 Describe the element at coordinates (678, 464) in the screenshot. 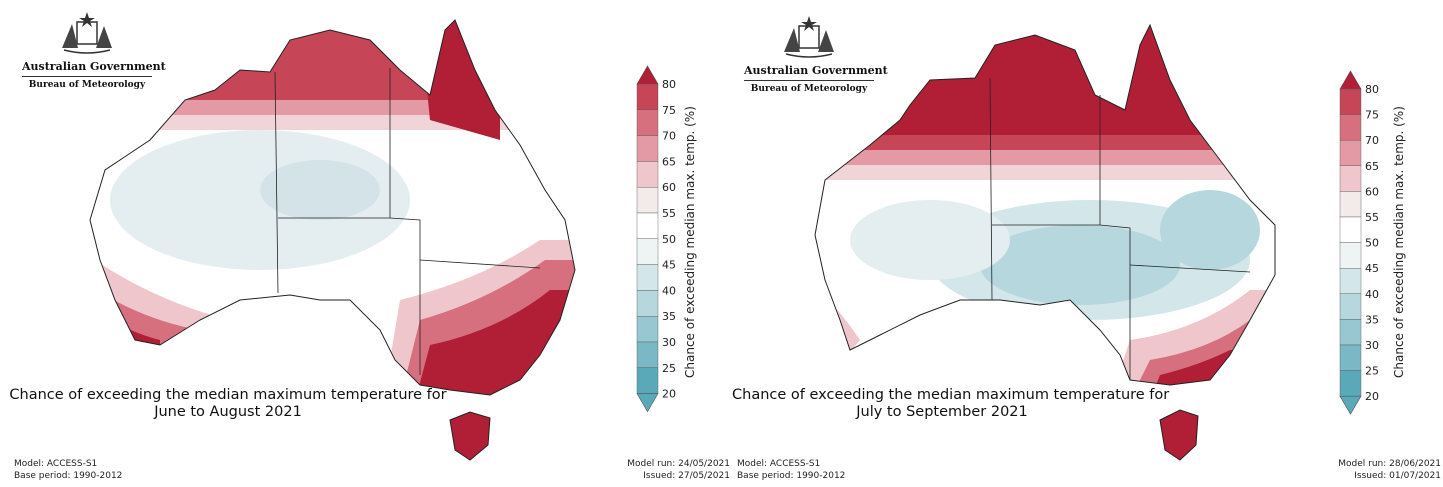

I see `model-run-label: Model run: 24/05/2021` at that location.